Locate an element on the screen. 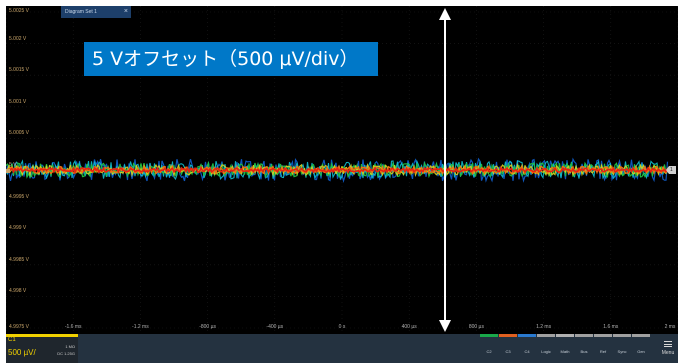 The height and width of the screenshot is (363, 680). toolbar-button-label: Sync is located at coordinates (622, 351).